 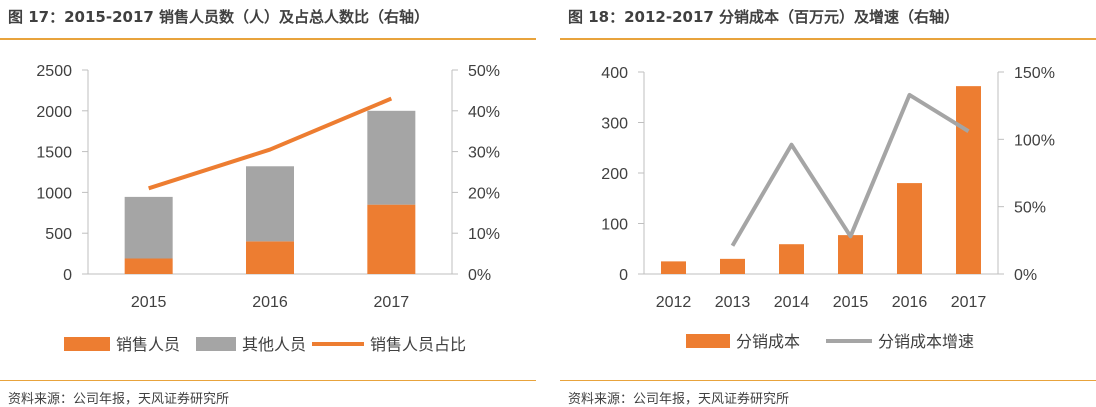 I want to click on chart-title: 图 17：2015-2017 销售人员数（人）及占总人数比（右轴）, so click(x=218, y=16).